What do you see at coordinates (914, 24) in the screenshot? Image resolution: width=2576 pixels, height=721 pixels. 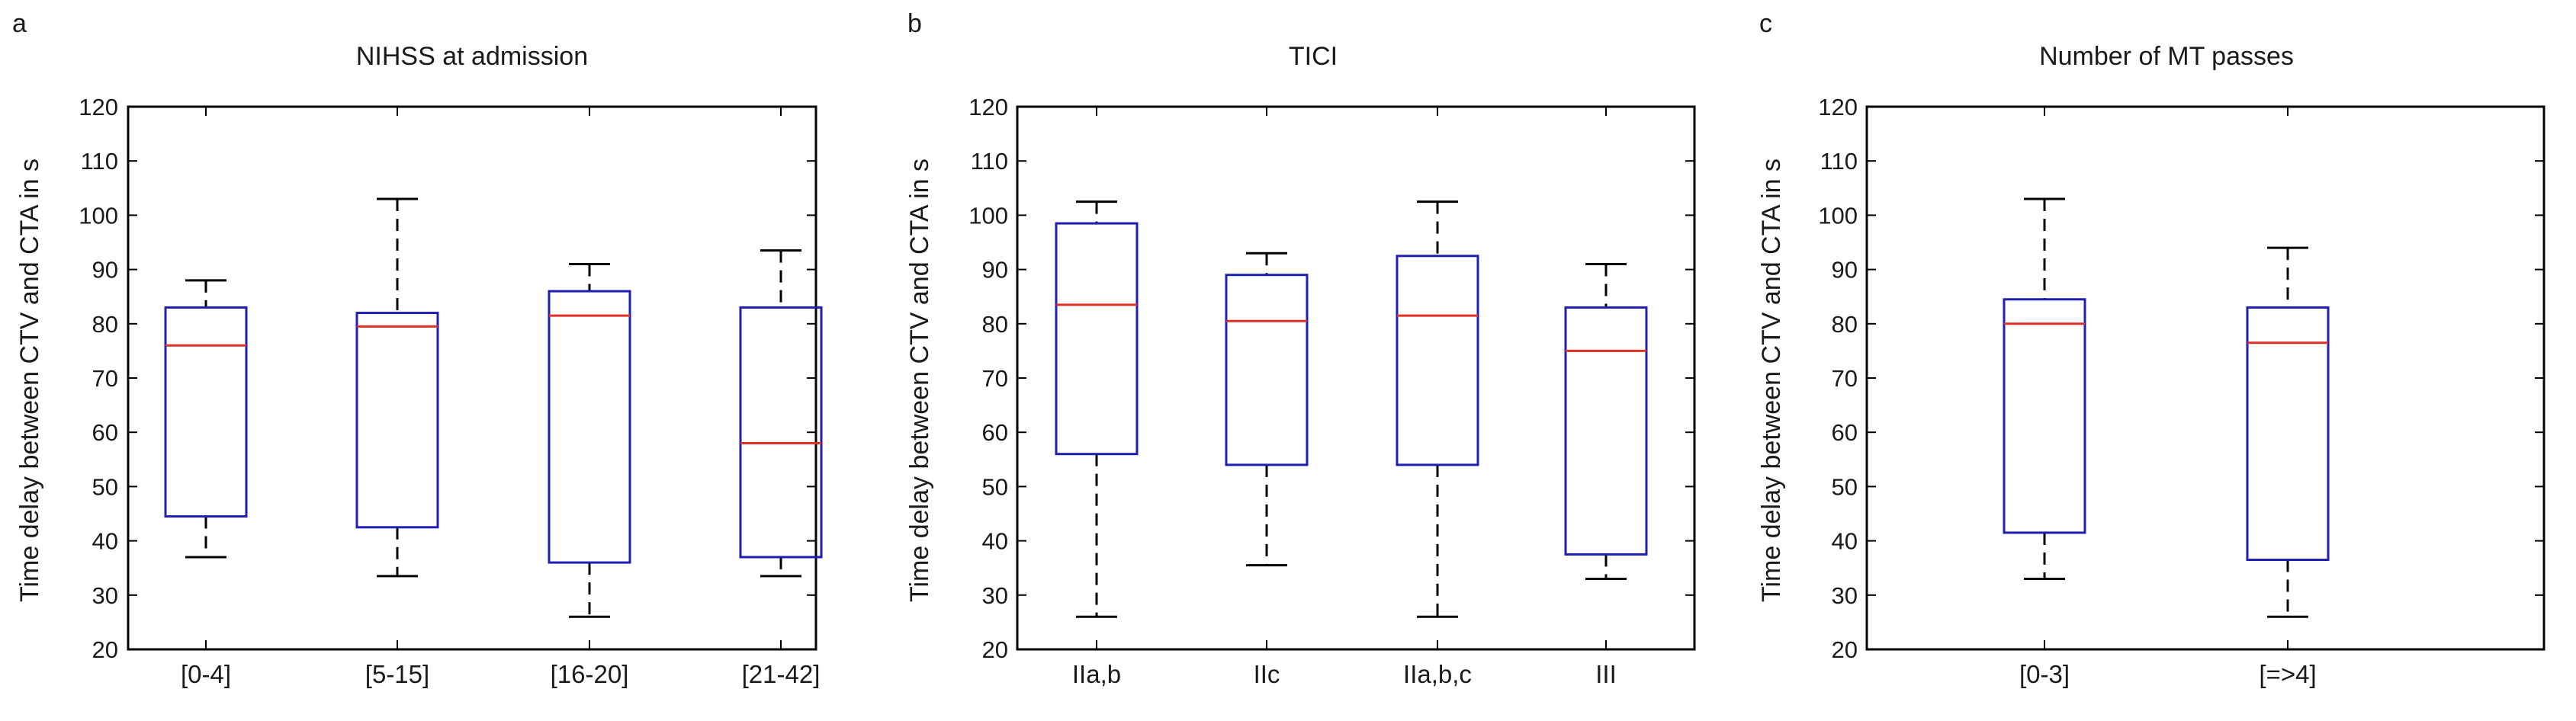 I see `panel-label: b` at bounding box center [914, 24].